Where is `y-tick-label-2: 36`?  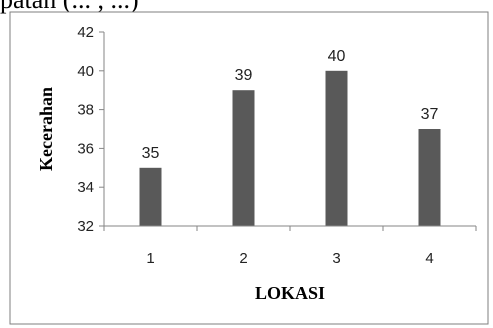
y-tick-label-2: 36 is located at coordinates (85, 148).